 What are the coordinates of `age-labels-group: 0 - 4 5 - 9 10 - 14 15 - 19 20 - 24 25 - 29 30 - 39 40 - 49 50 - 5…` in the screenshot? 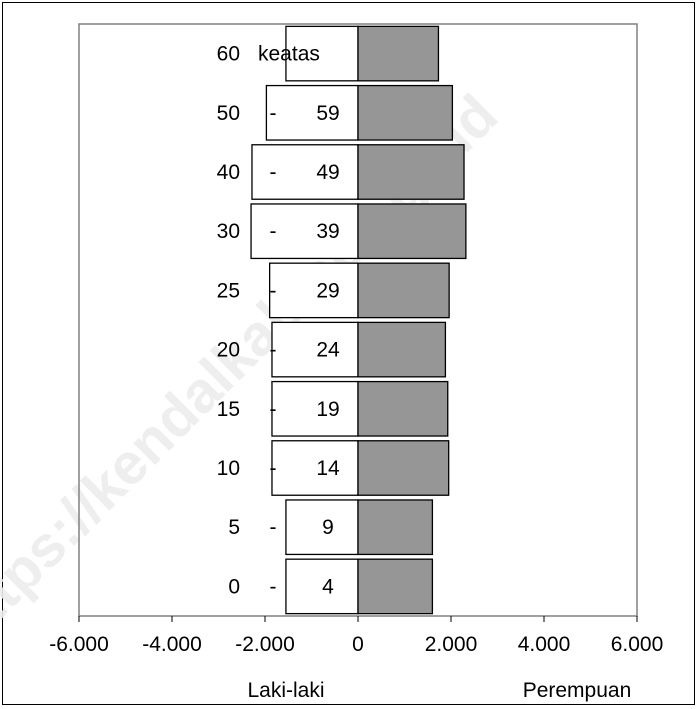 It's located at (278, 321).